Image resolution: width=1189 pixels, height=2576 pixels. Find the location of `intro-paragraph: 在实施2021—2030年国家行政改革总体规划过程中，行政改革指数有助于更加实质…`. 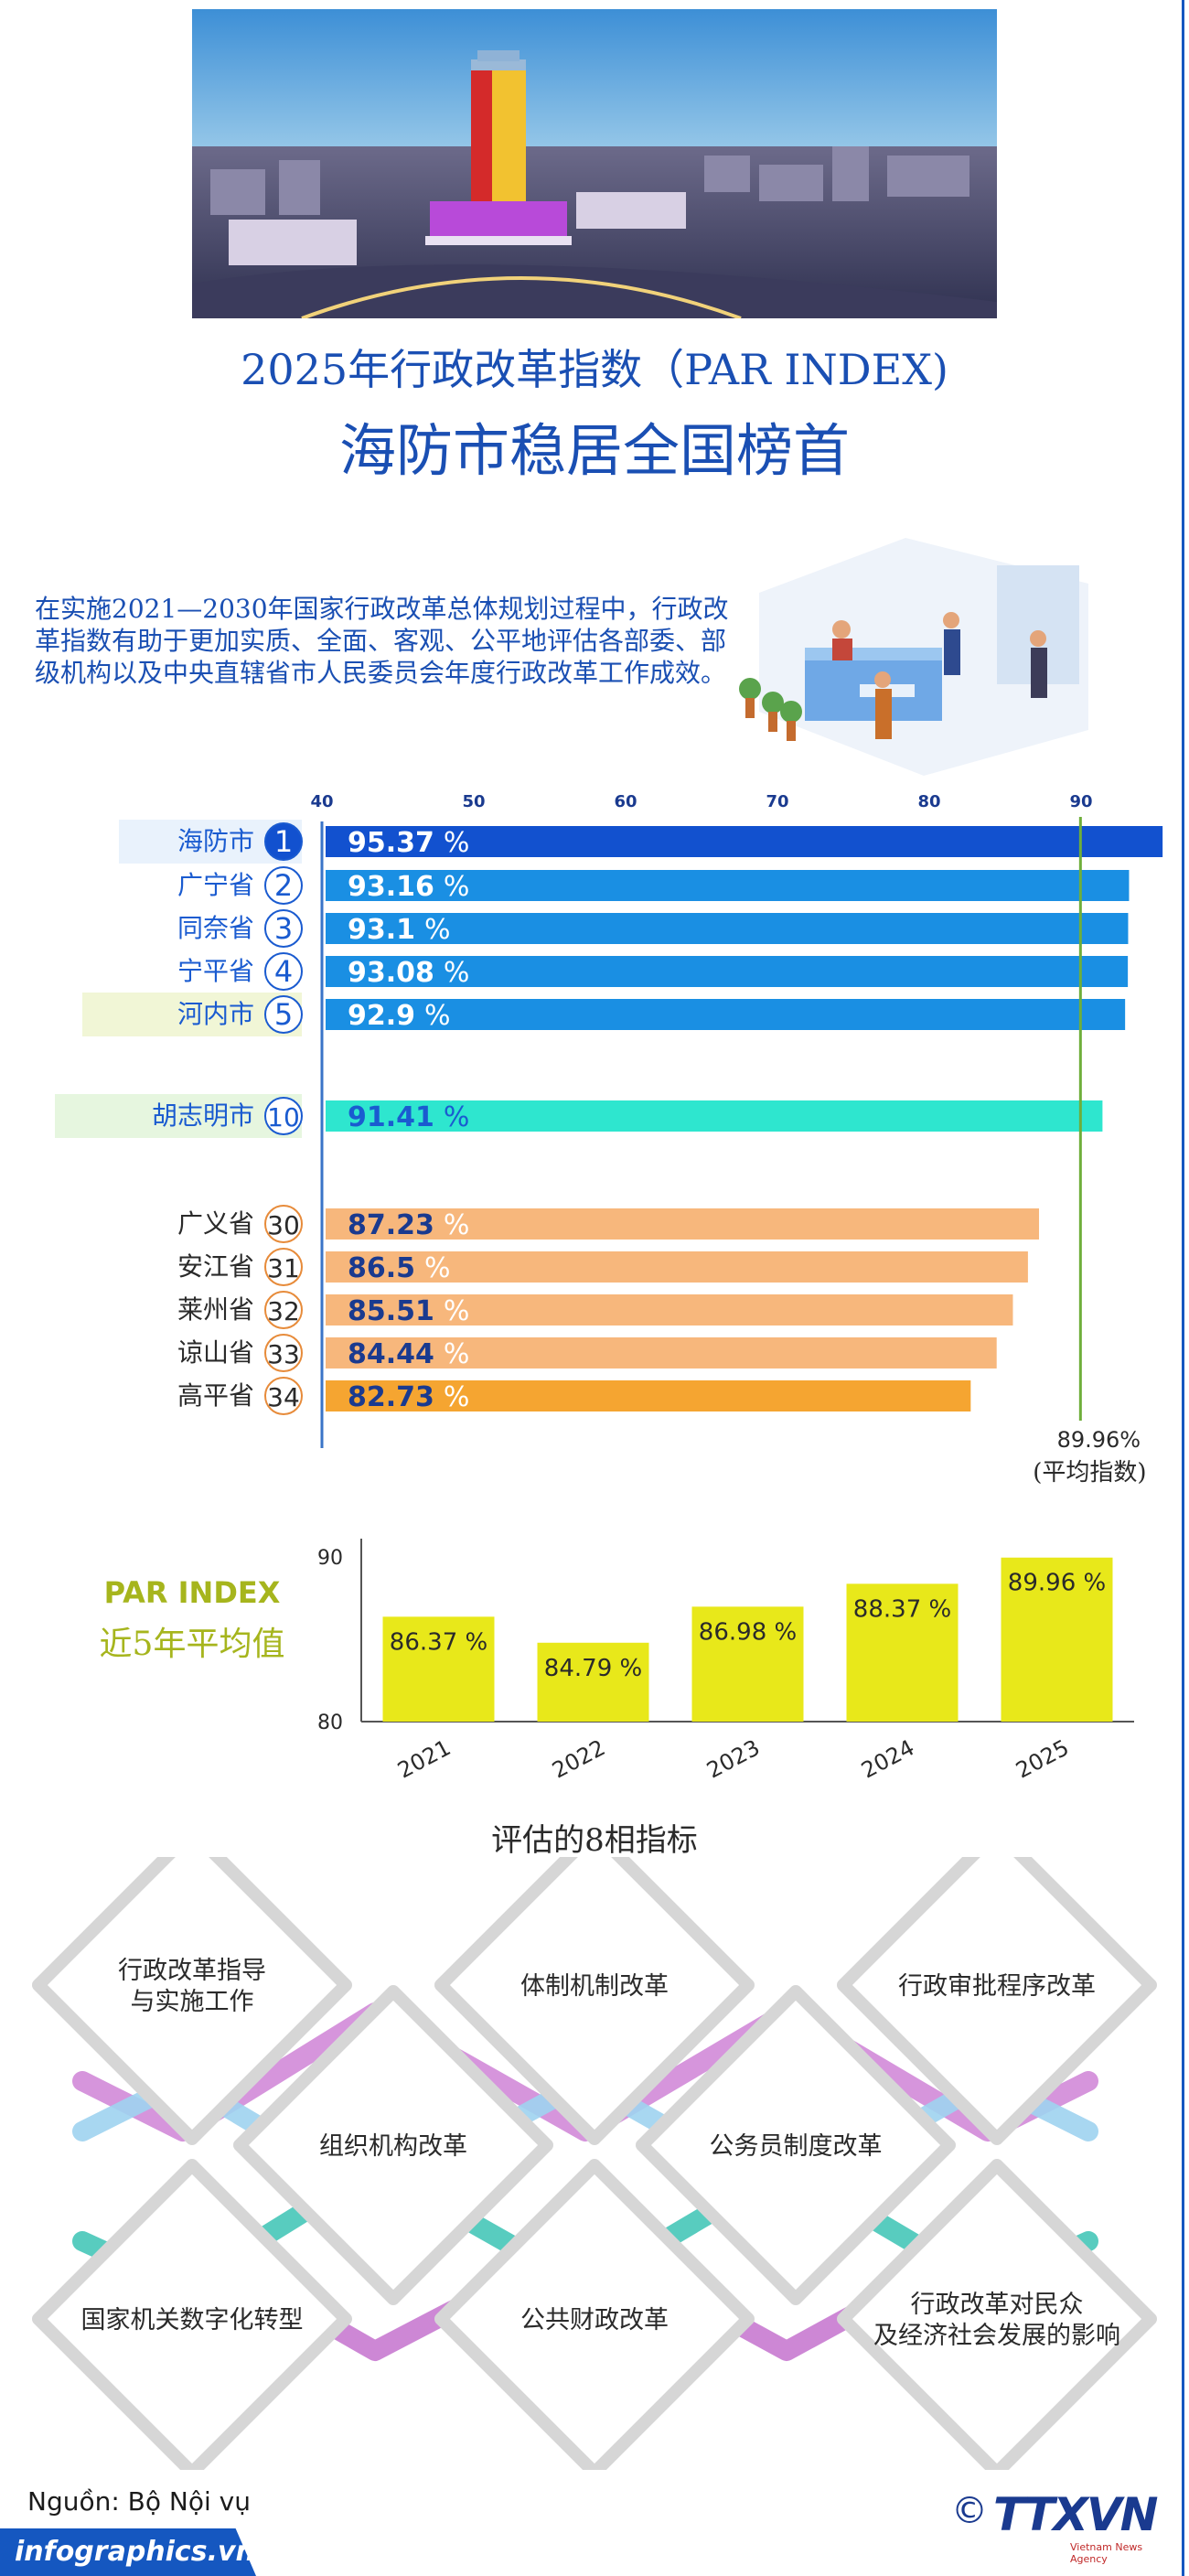

intro-paragraph: 在实施2021—2030年国家行政改革总体规划过程中，行政改革指数有助于更加实质… is located at coordinates (382, 641).